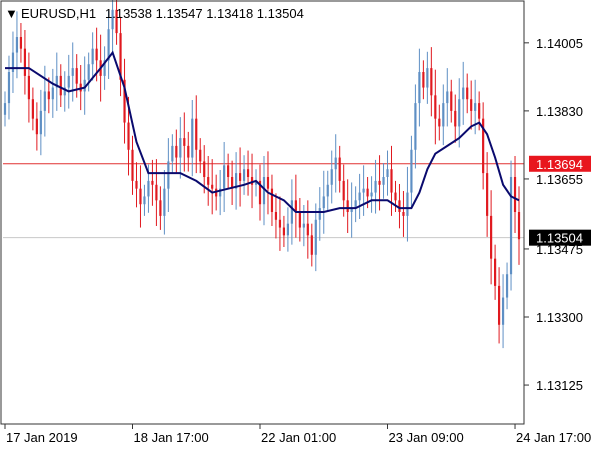 This screenshot has height=455, width=600. What do you see at coordinates (204, 13) in the screenshot?
I see `ohlc-values: 1.13538 1.13547 1.13418 1.13504` at bounding box center [204, 13].